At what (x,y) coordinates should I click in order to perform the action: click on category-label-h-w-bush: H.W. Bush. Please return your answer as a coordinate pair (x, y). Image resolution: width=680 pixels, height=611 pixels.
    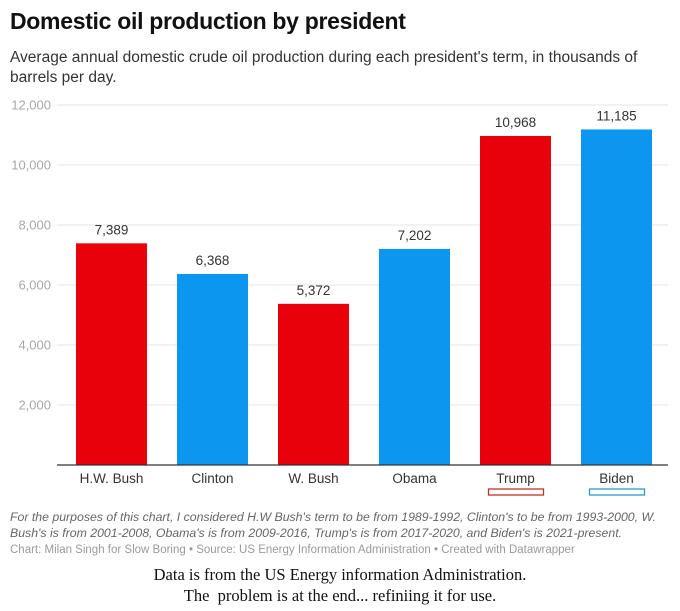
    Looking at the image, I should click on (112, 478).